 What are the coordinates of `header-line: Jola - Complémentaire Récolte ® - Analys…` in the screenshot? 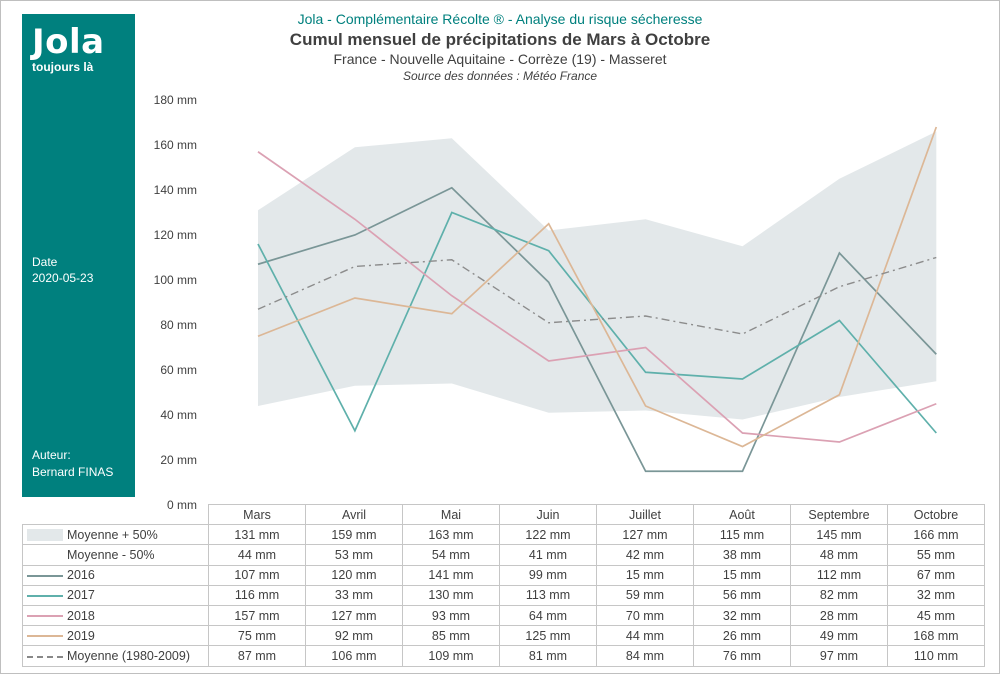 It's located at (500, 19).